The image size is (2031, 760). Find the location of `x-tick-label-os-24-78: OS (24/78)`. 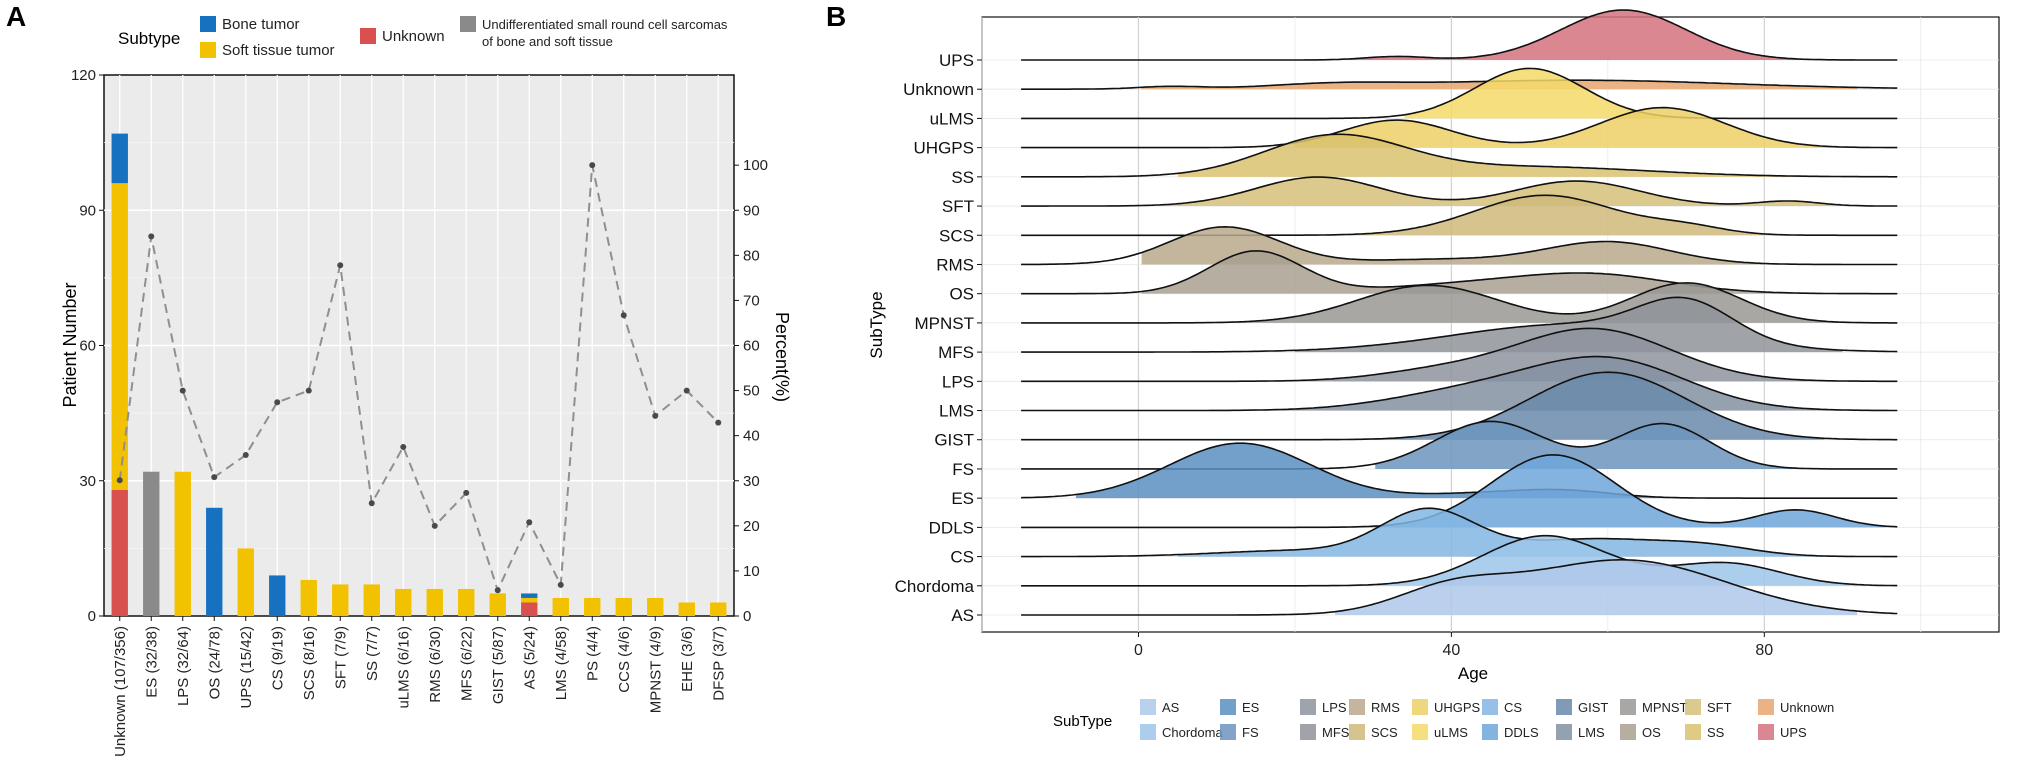

x-tick-label-os-24-78: OS (24/78) is located at coordinates (214, 662).